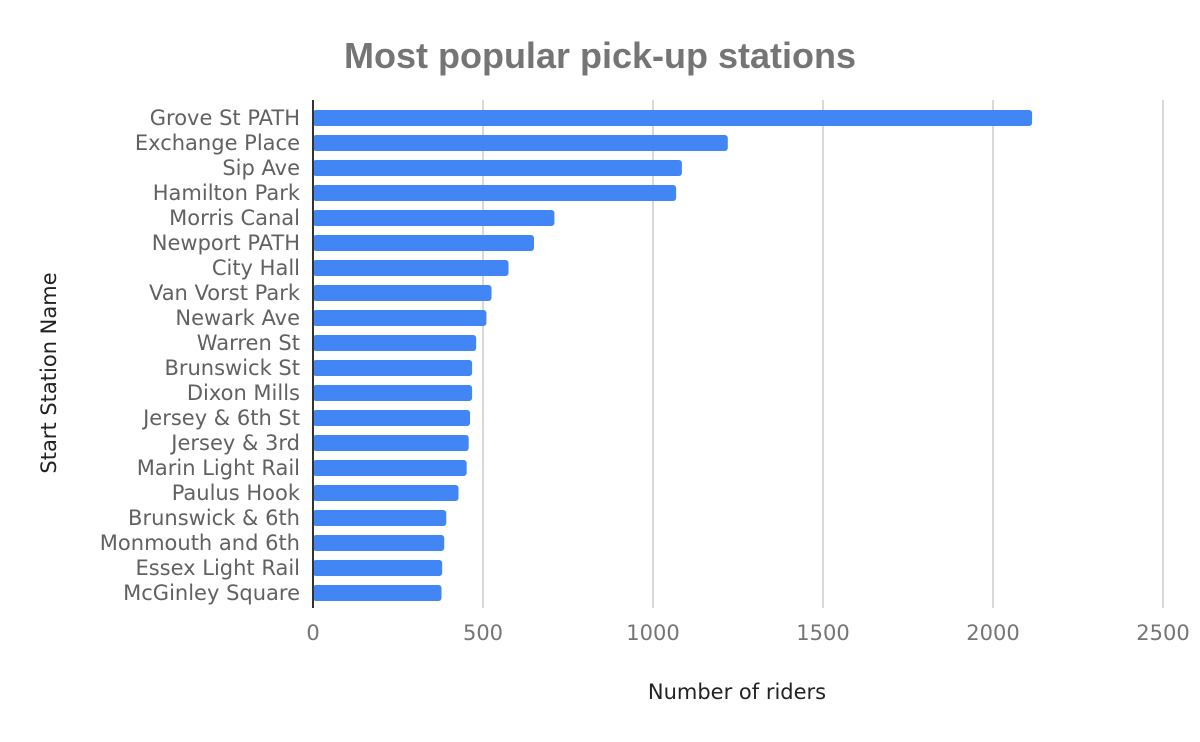 Image resolution: width=1200 pixels, height=742 pixels. Describe the element at coordinates (226, 243) in the screenshot. I see `category-label: Newport PATH` at that location.